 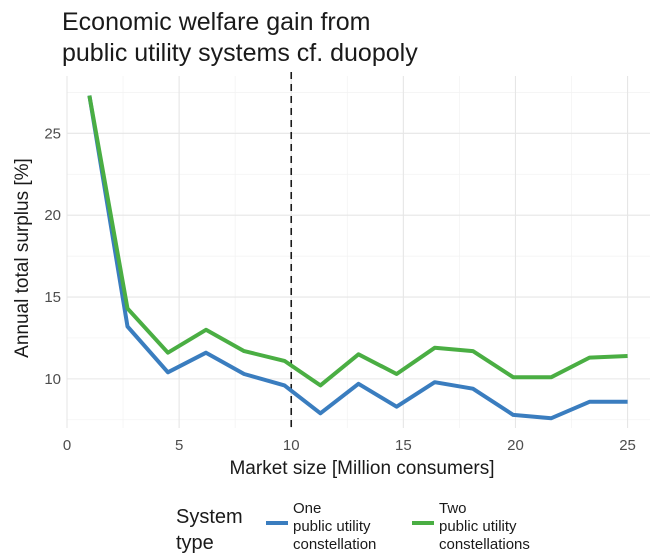 I want to click on x-axis-label: Market size [Million consumers], so click(x=361, y=468).